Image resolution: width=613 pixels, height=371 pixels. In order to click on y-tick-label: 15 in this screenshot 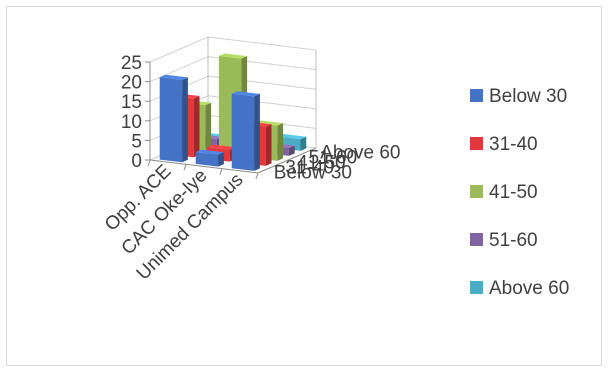, I will do `click(131, 102)`.